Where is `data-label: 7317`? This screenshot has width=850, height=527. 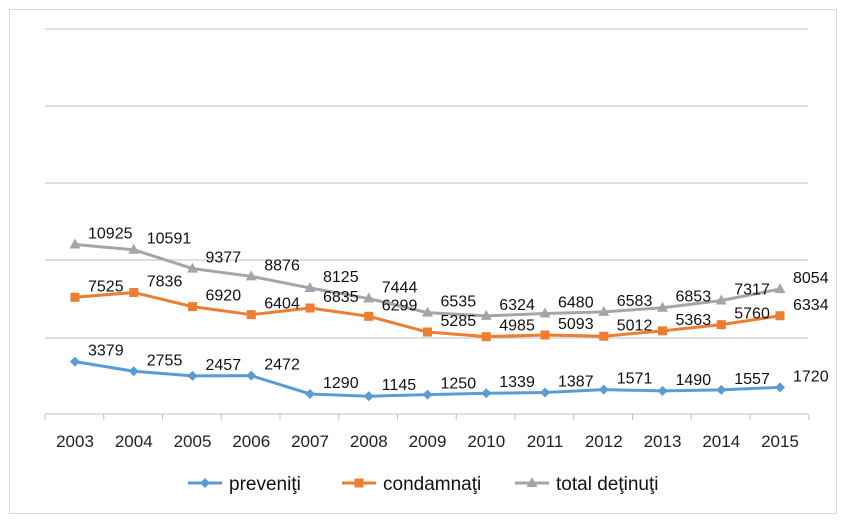 data-label: 7317 is located at coordinates (752, 290).